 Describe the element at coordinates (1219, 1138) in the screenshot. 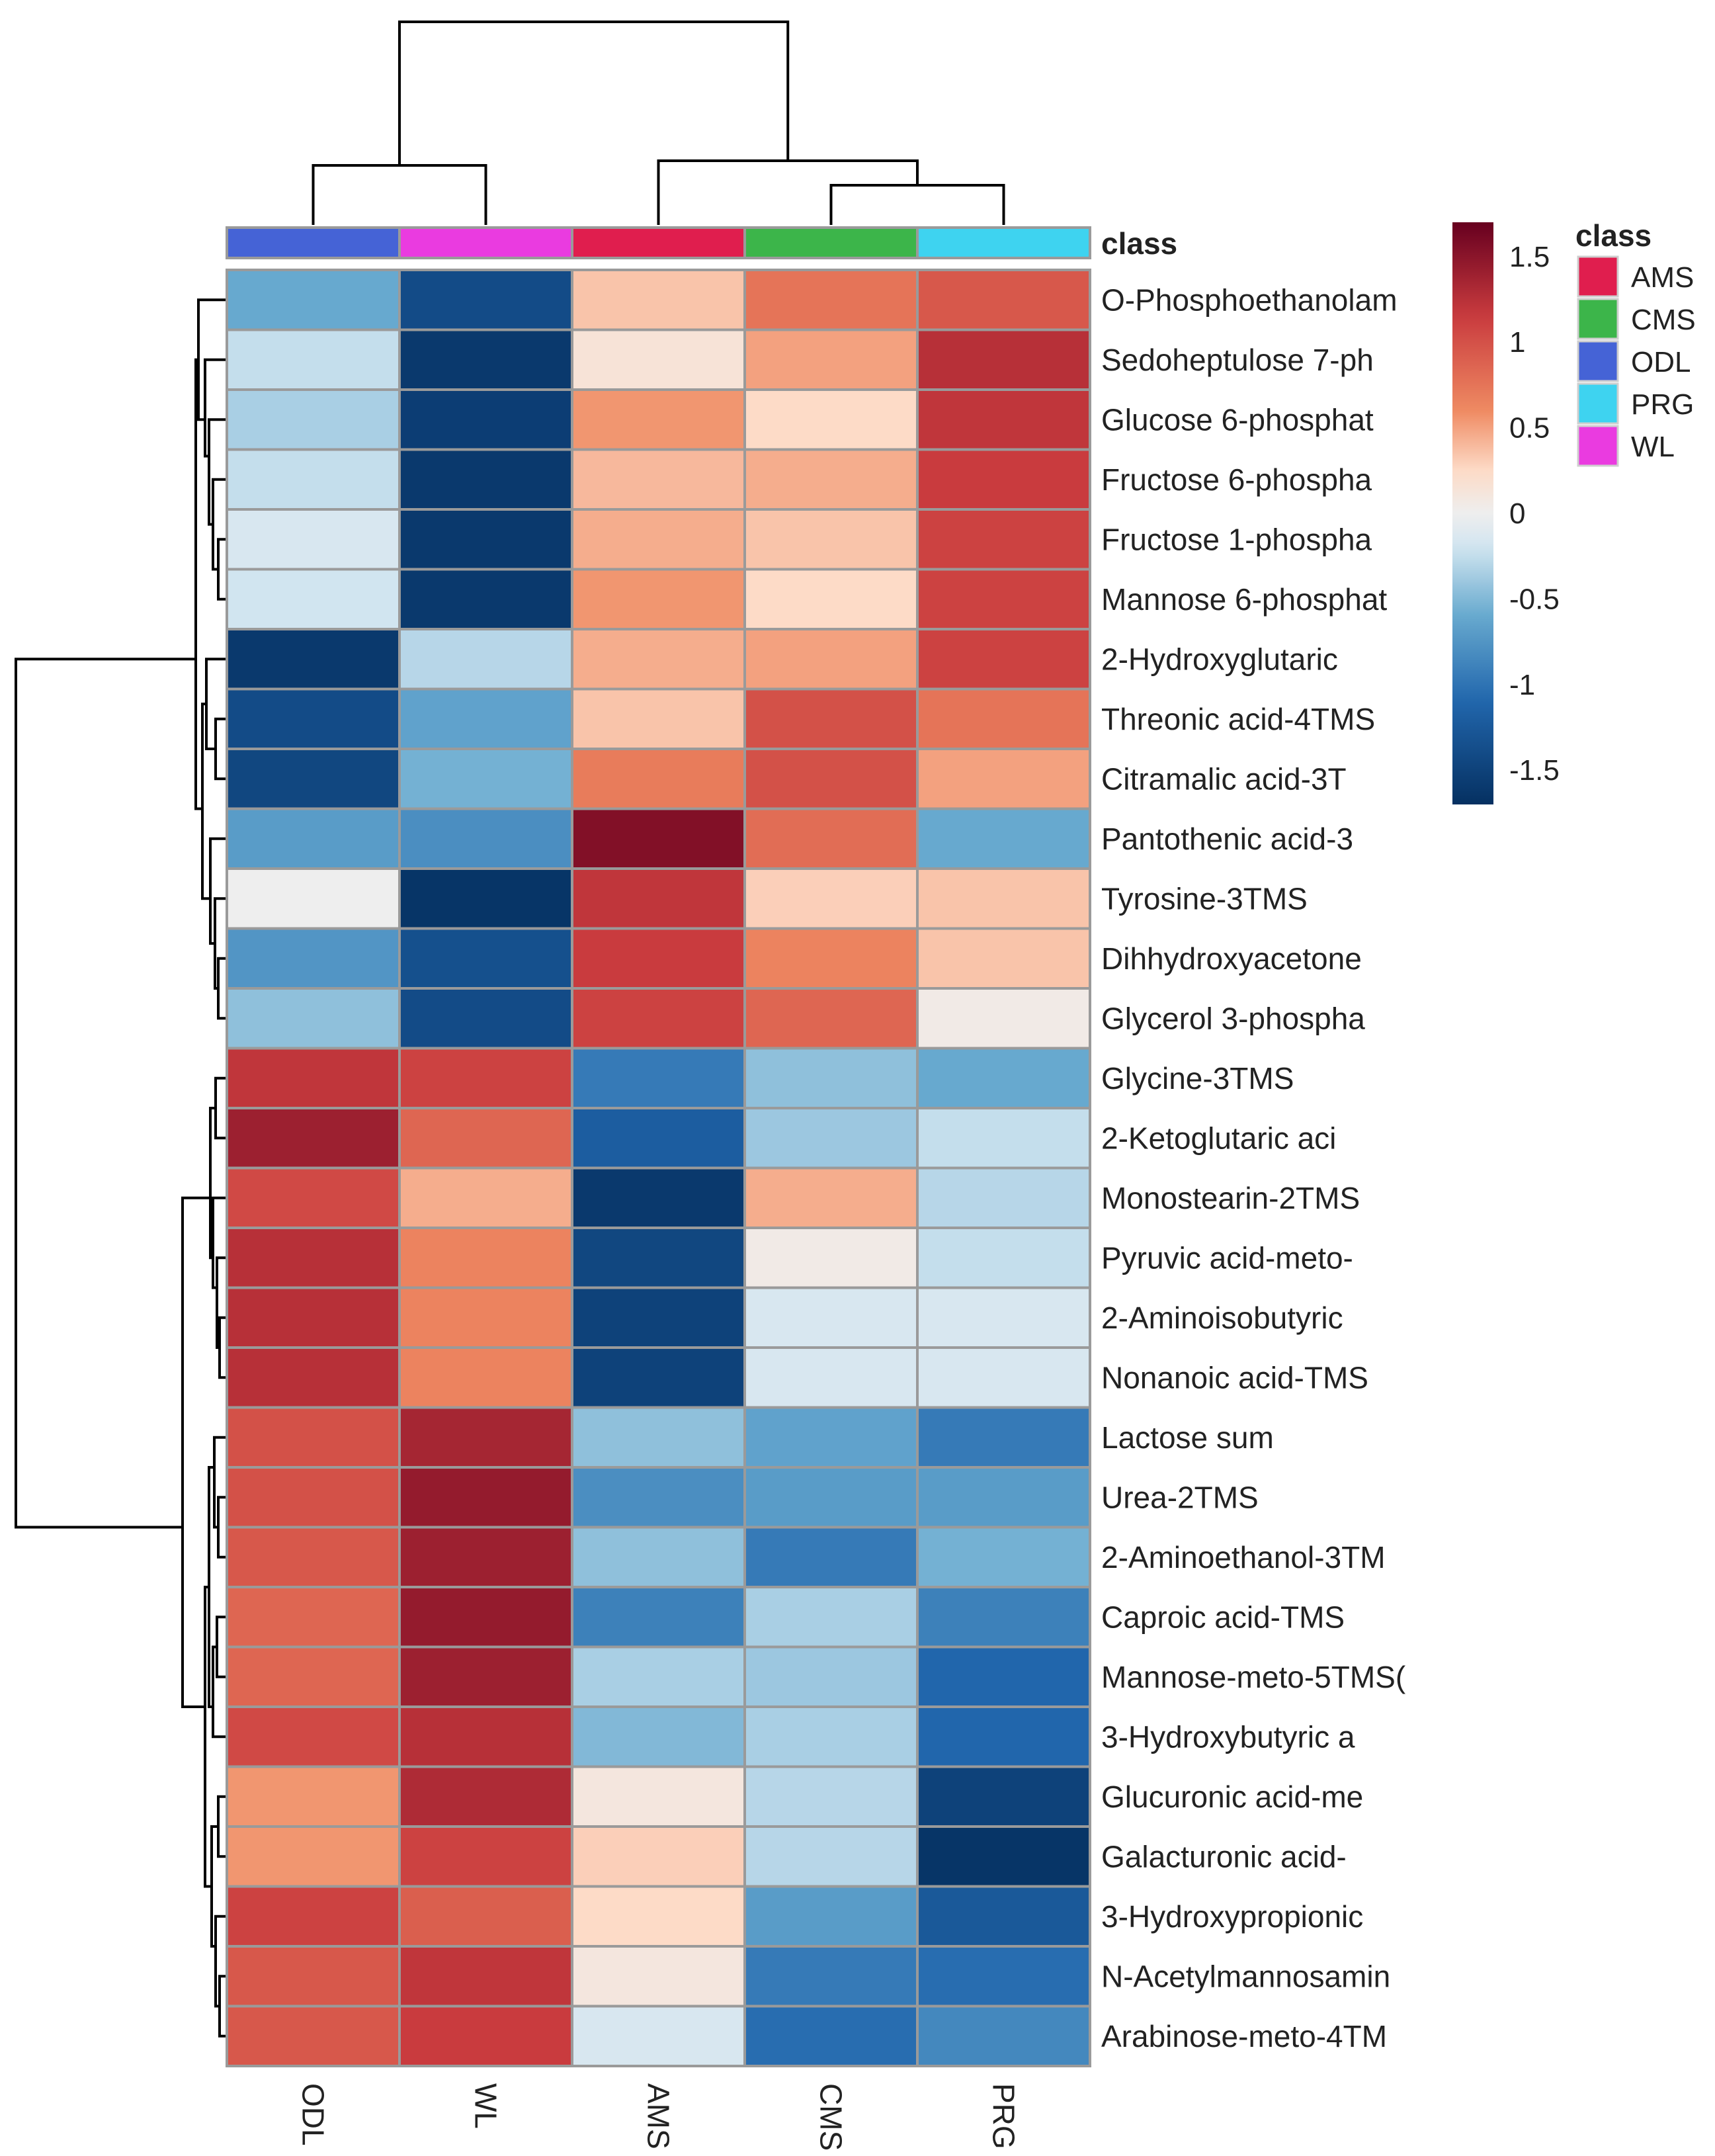

I see `row-label: 2-Ketoglutaric aci` at that location.